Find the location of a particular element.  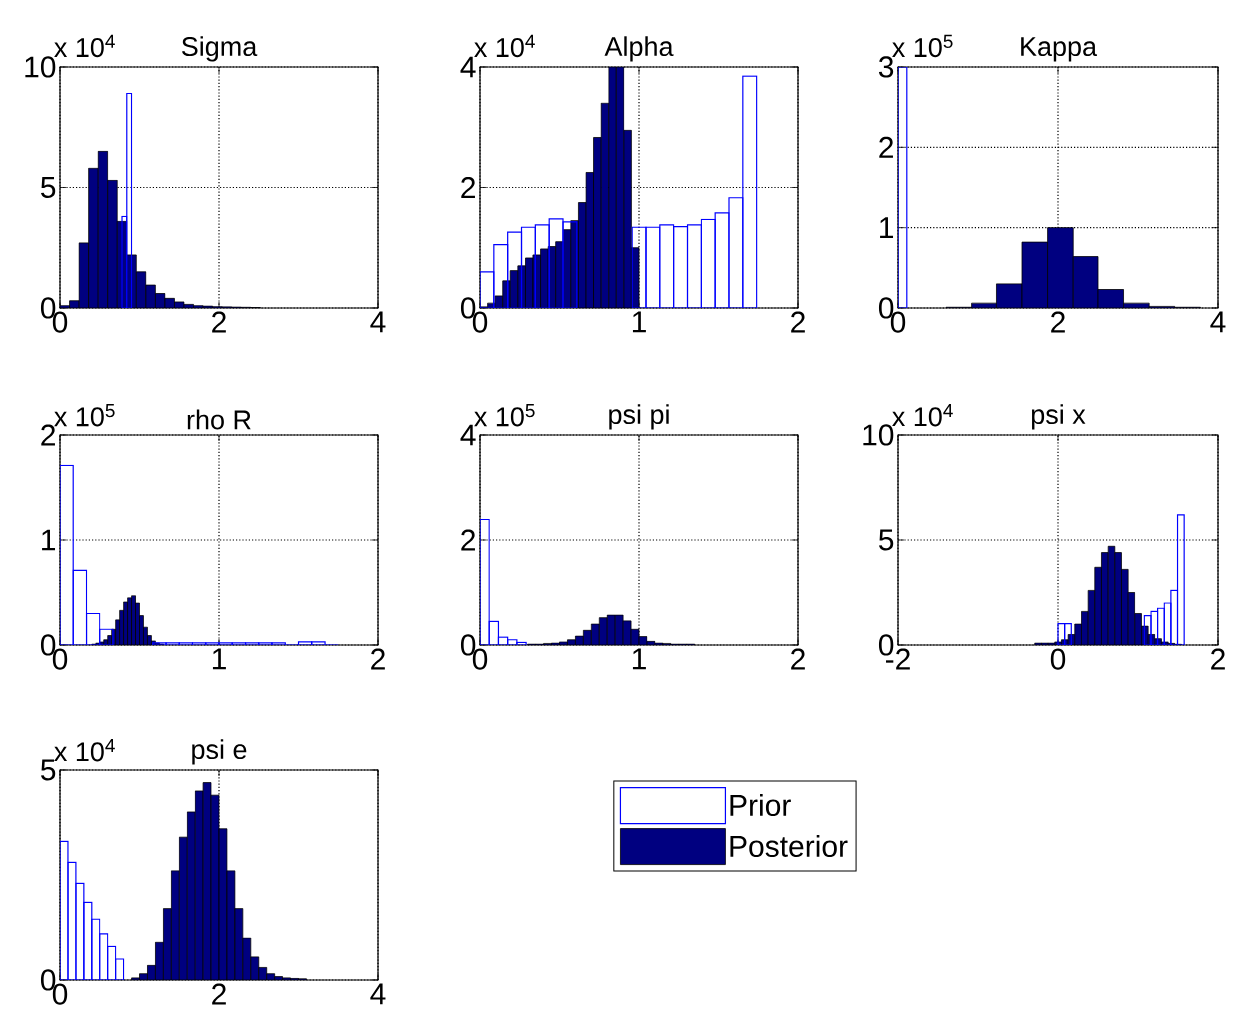

chart-title: rho R is located at coordinates (219, 419).